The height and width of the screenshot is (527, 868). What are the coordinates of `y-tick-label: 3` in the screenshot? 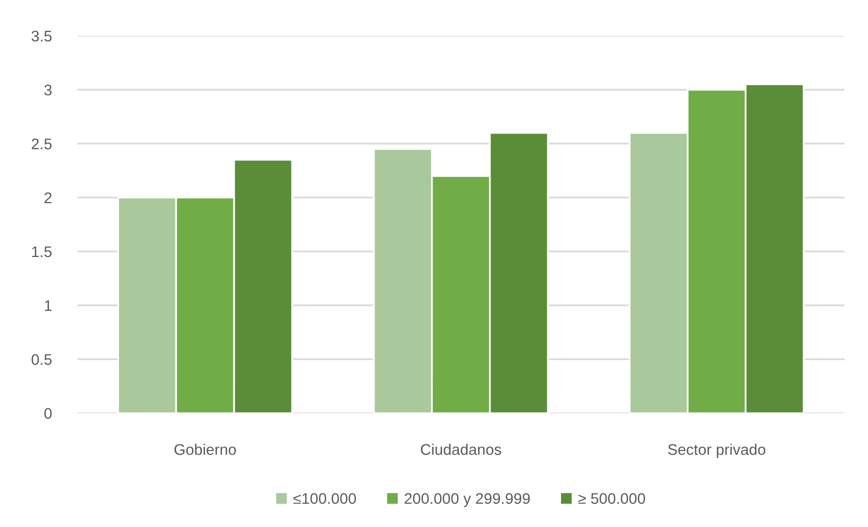 It's located at (48, 90).